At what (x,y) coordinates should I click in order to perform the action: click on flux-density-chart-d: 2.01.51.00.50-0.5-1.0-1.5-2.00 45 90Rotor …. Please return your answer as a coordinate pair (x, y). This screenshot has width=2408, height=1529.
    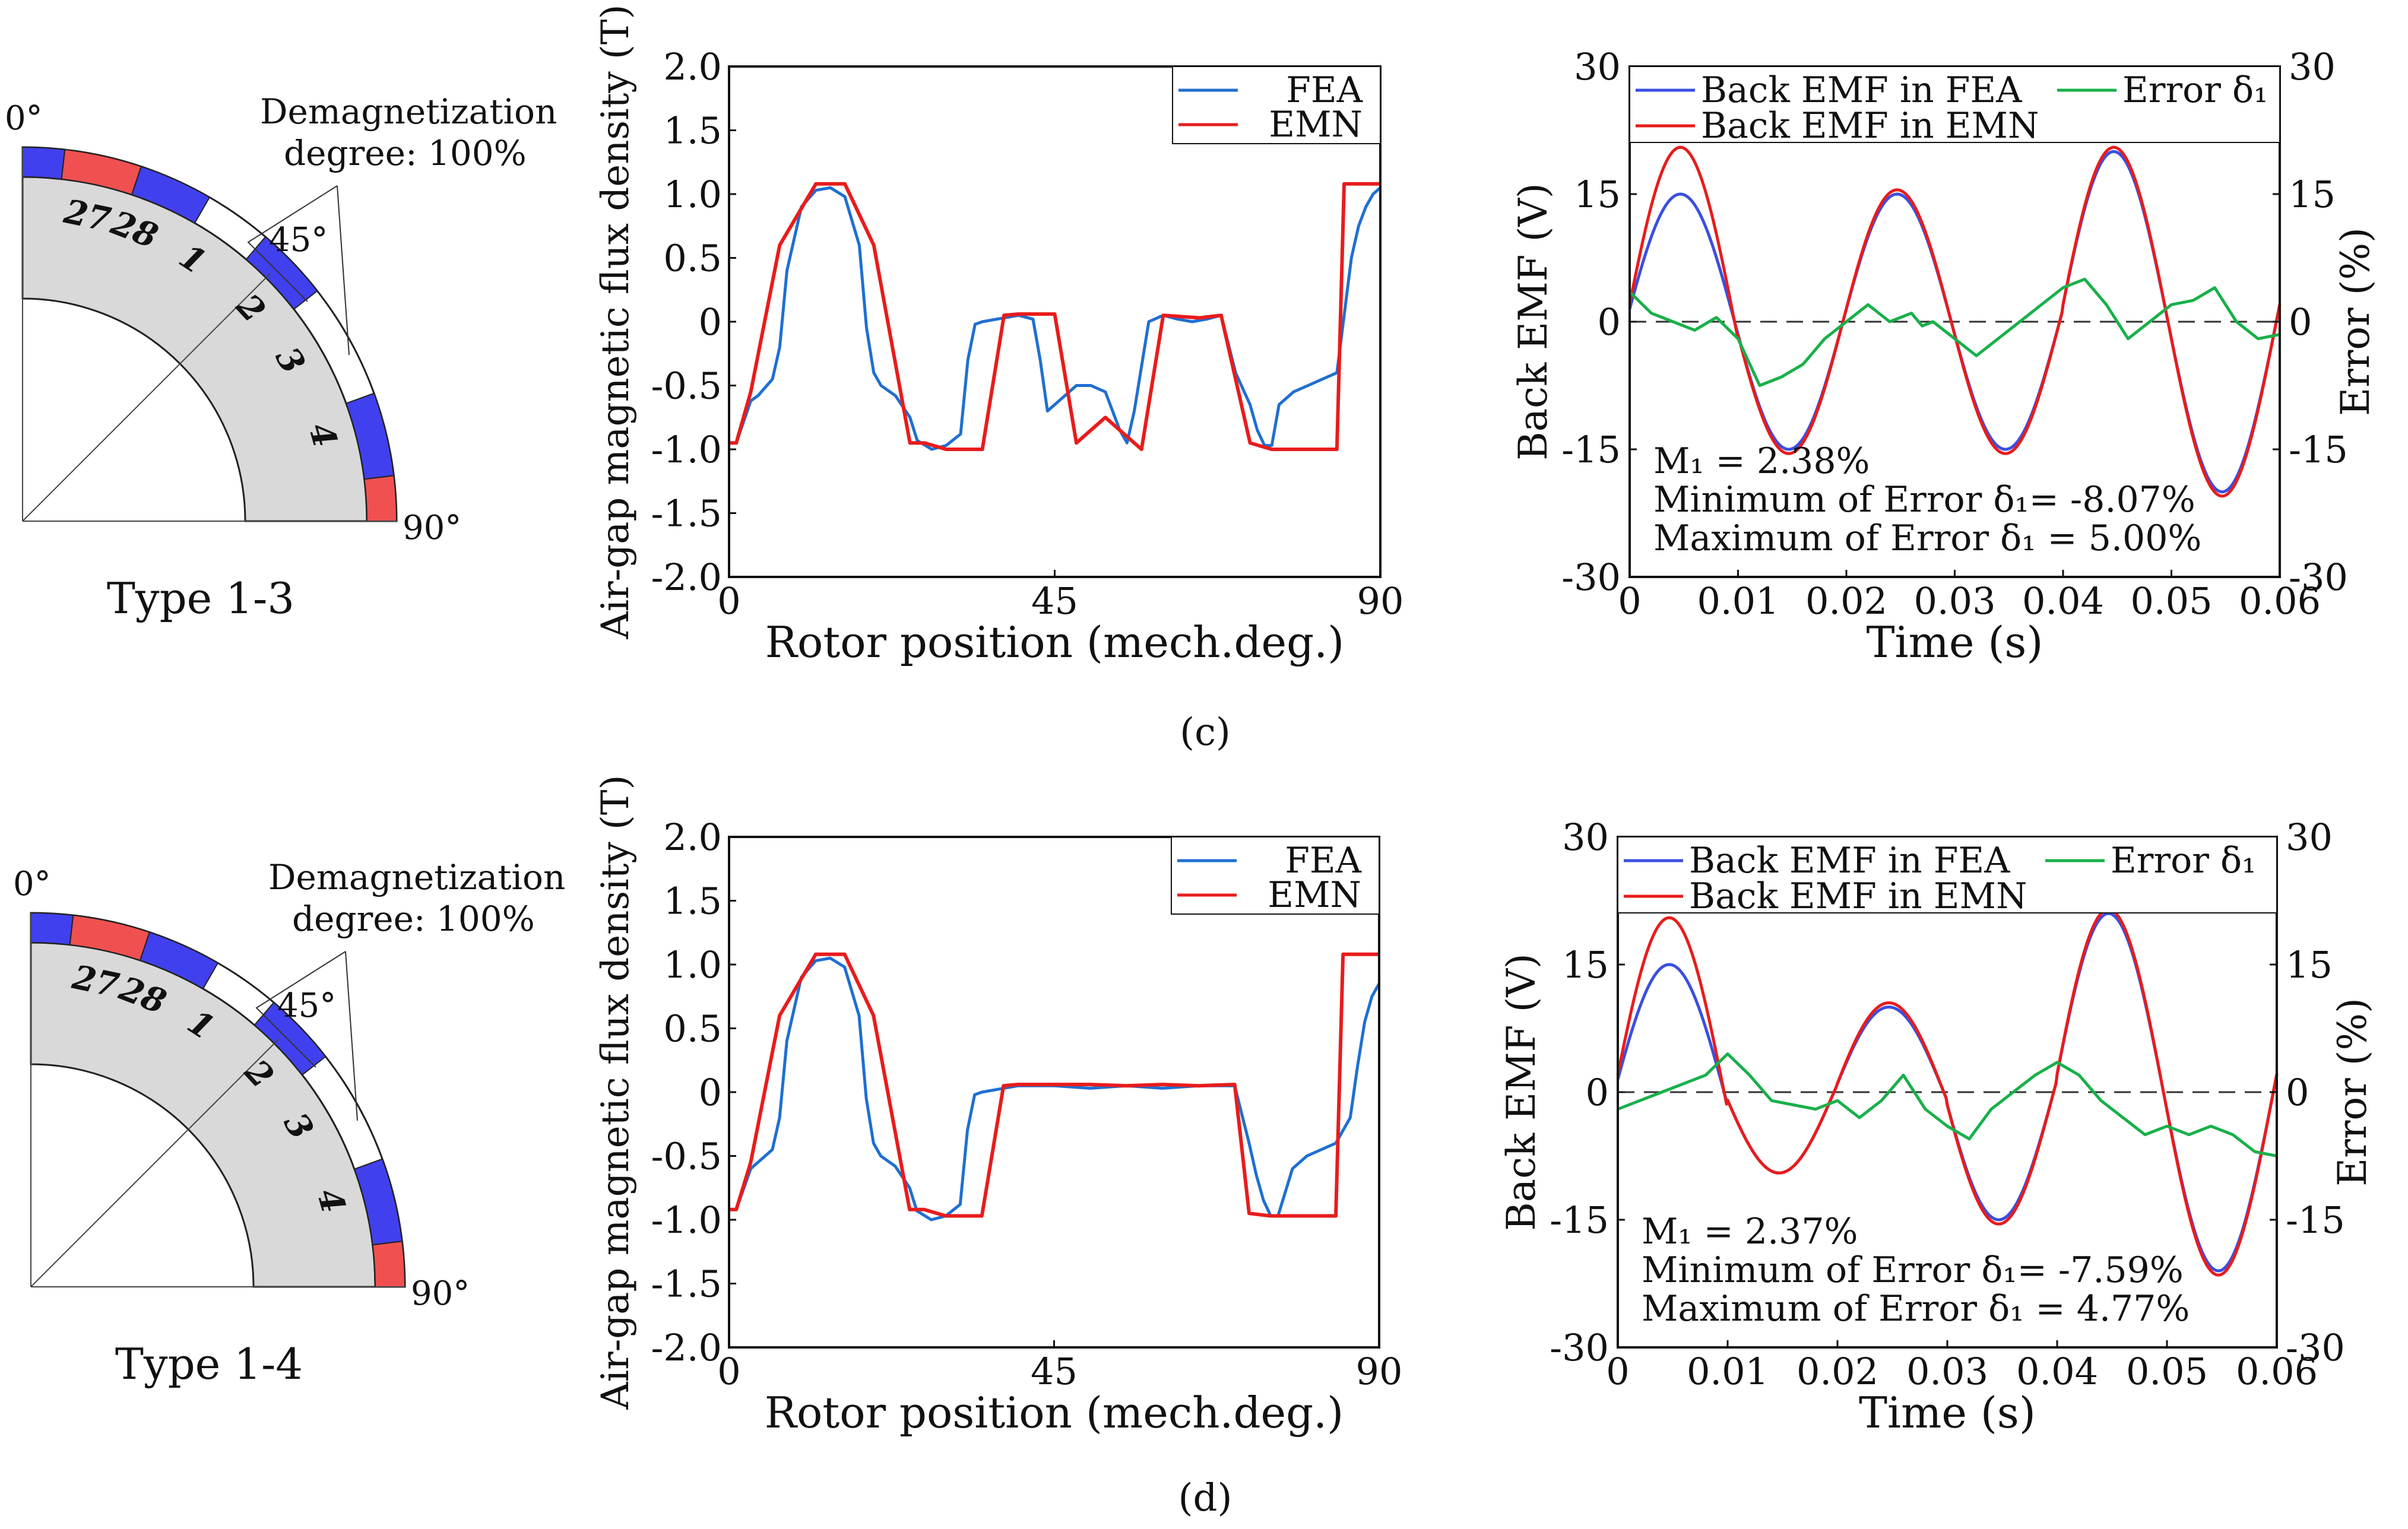
    Looking at the image, I should click on (998, 1106).